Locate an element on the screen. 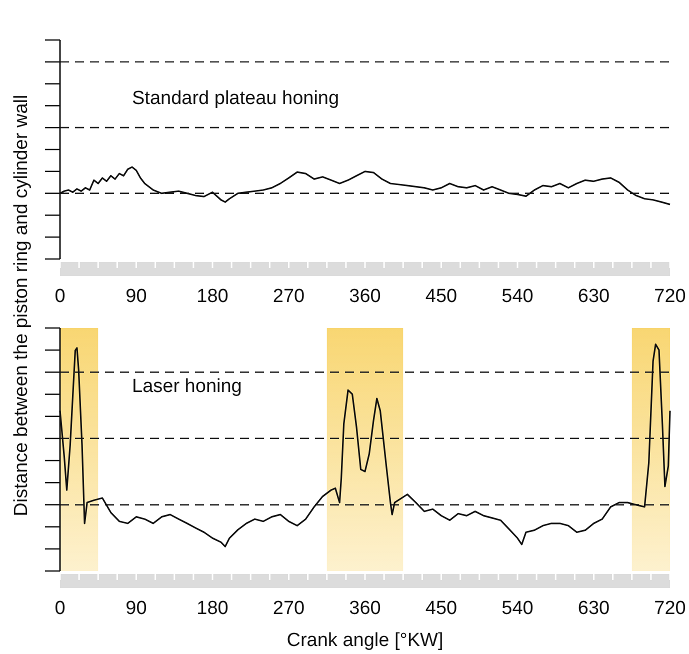 The height and width of the screenshot is (654, 689). y-axis-title: Distance between the piston ring and cylinder wall is located at coordinates (21, 305).